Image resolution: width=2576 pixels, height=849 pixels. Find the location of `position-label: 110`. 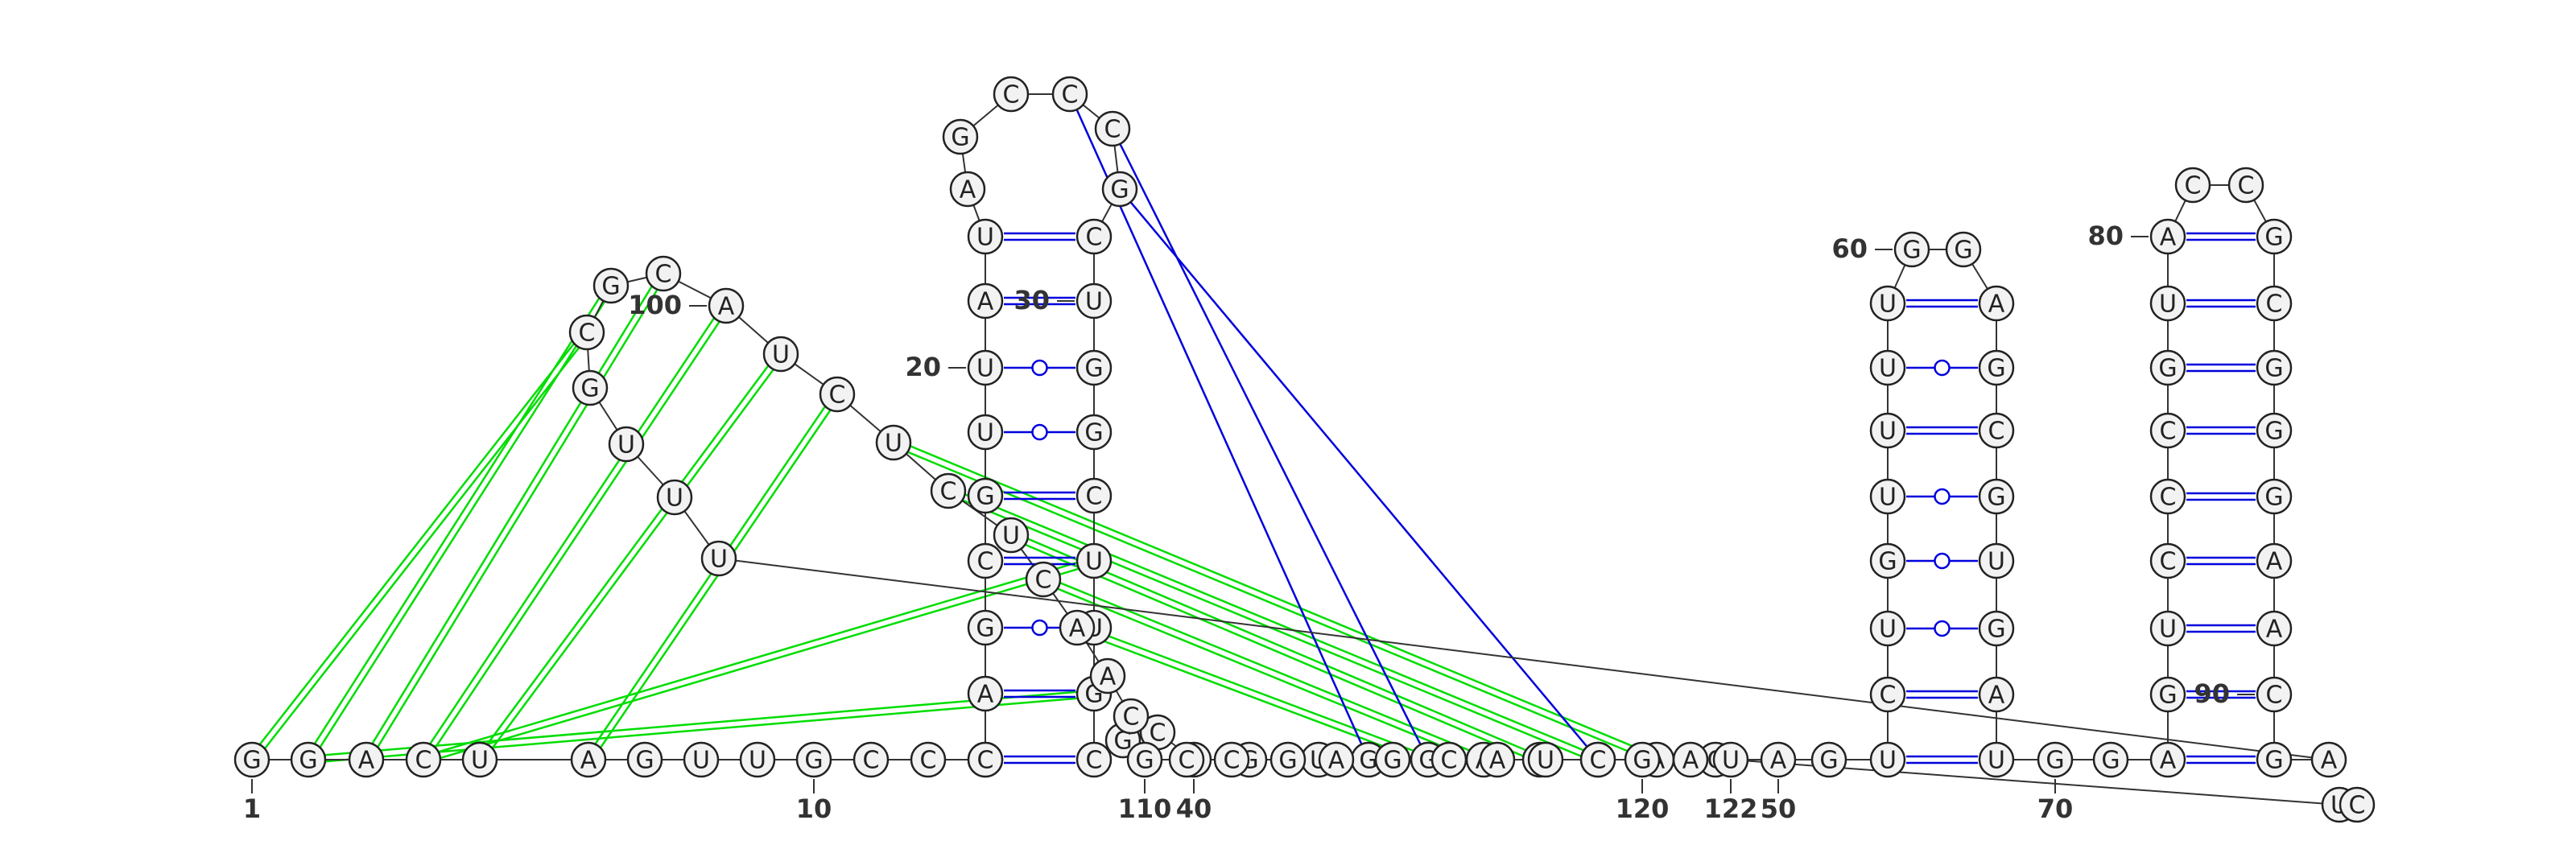

position-label: 110 is located at coordinates (1145, 808).